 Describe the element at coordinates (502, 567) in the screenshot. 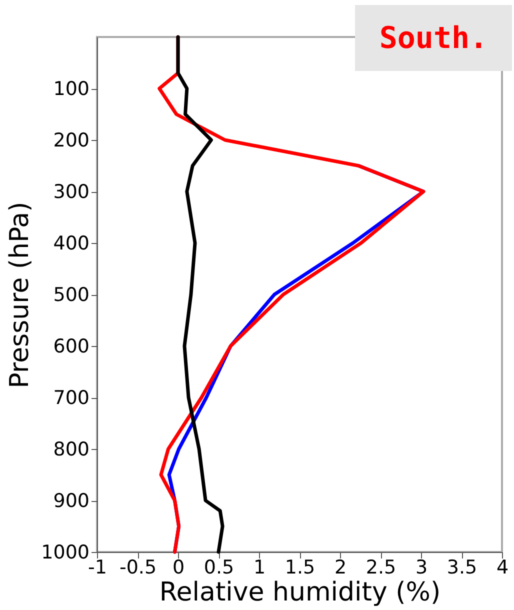

I see `x-tick-label: 4` at that location.